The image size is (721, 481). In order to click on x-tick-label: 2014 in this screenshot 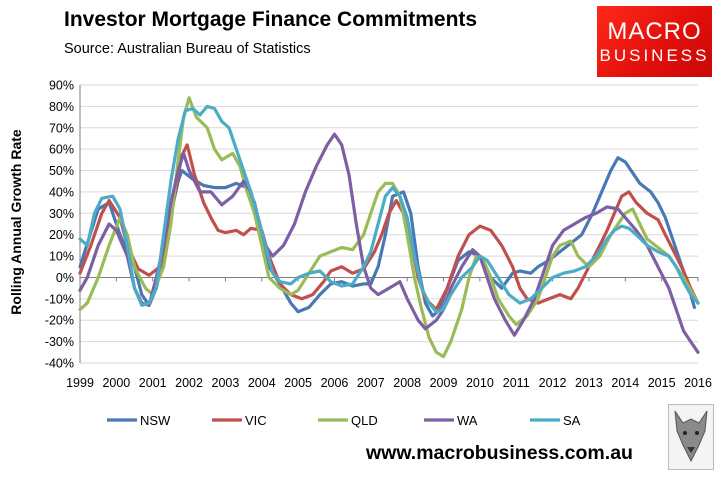, I will do `click(625, 383)`.